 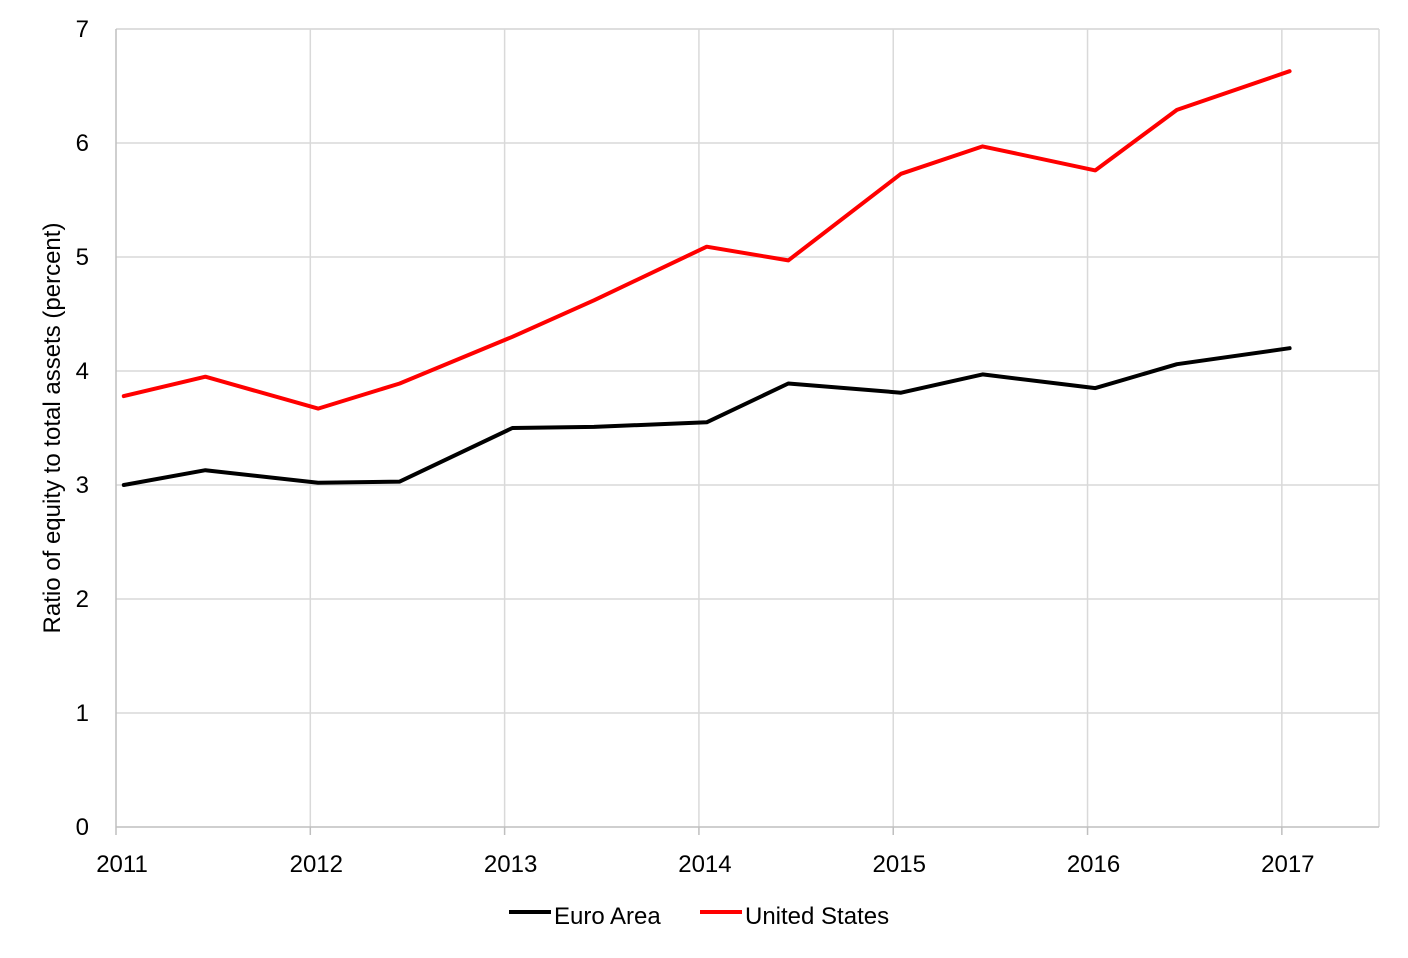 I want to click on y-tick-label: 6, so click(x=82, y=143).